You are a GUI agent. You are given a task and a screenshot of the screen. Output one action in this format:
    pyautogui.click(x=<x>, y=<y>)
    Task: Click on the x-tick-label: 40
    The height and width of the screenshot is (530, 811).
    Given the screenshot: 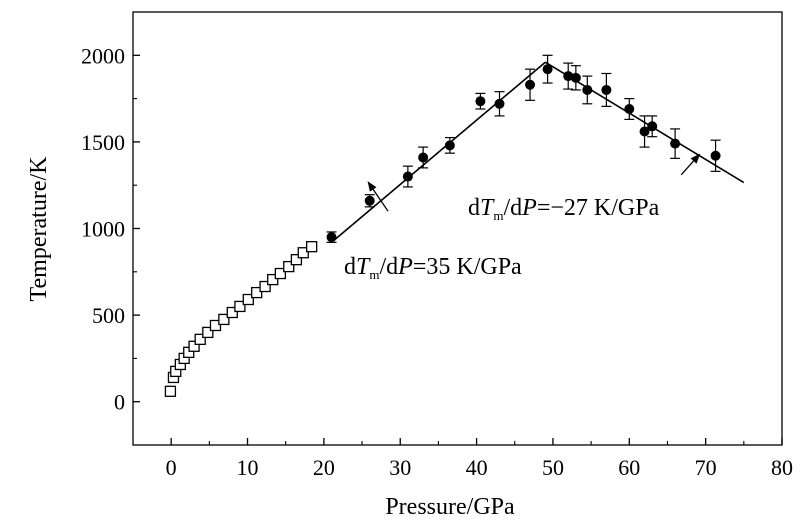 What is the action you would take?
    pyautogui.click(x=477, y=467)
    